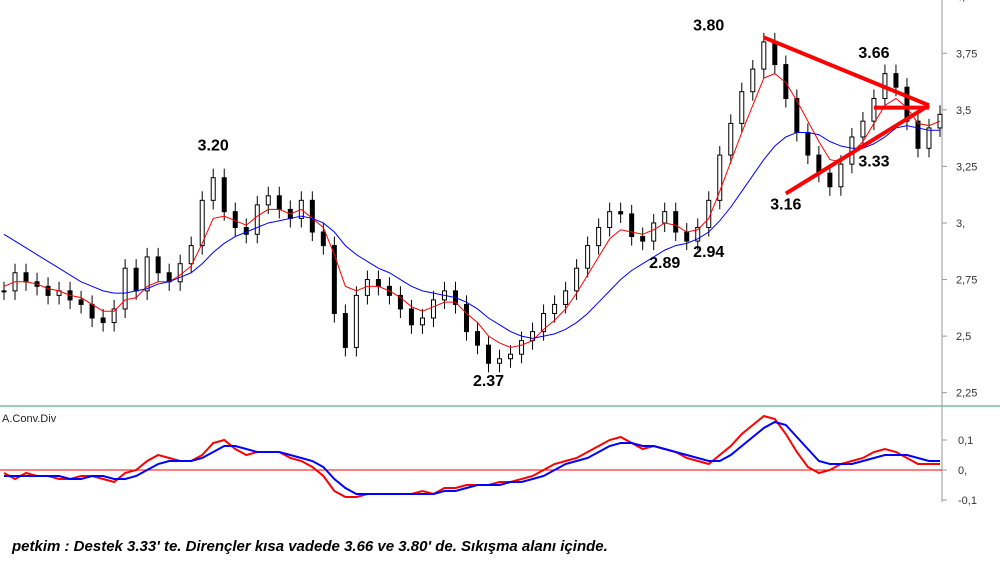 The height and width of the screenshot is (576, 1000). Describe the element at coordinates (708, 26) in the screenshot. I see `price-annotation: 3.80` at that location.